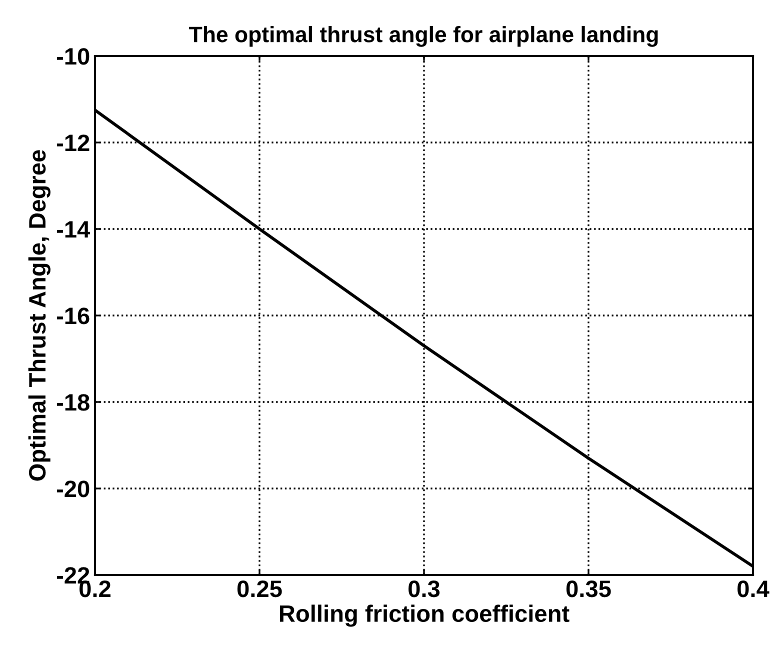  I want to click on y-tick-label: -18, so click(73, 402).